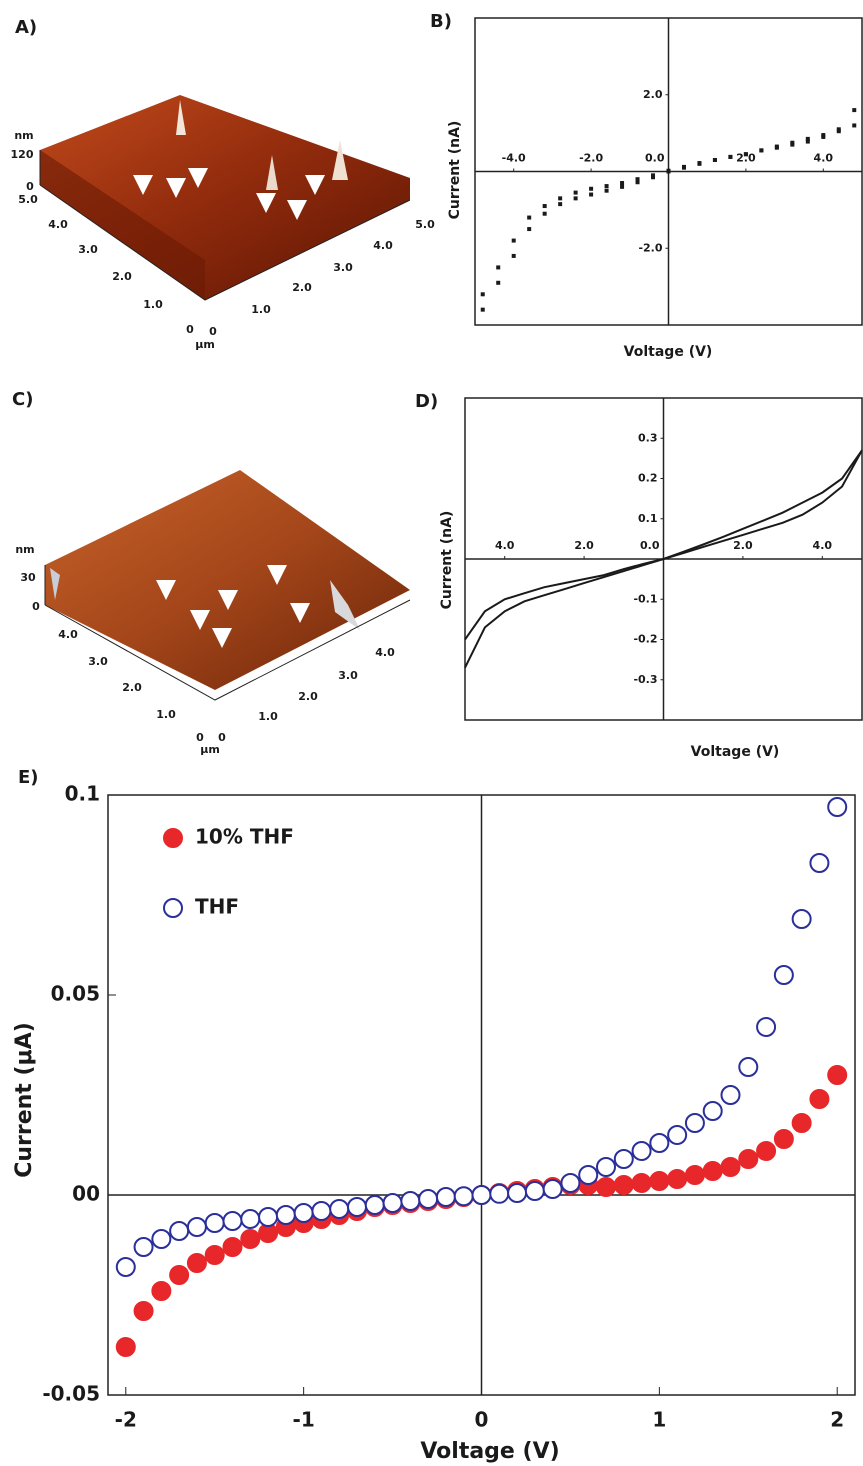 The width and height of the screenshot is (863, 1466). What do you see at coordinates (166, 714) in the screenshot?
I see `lateral-tick-label: 1.0` at bounding box center [166, 714].